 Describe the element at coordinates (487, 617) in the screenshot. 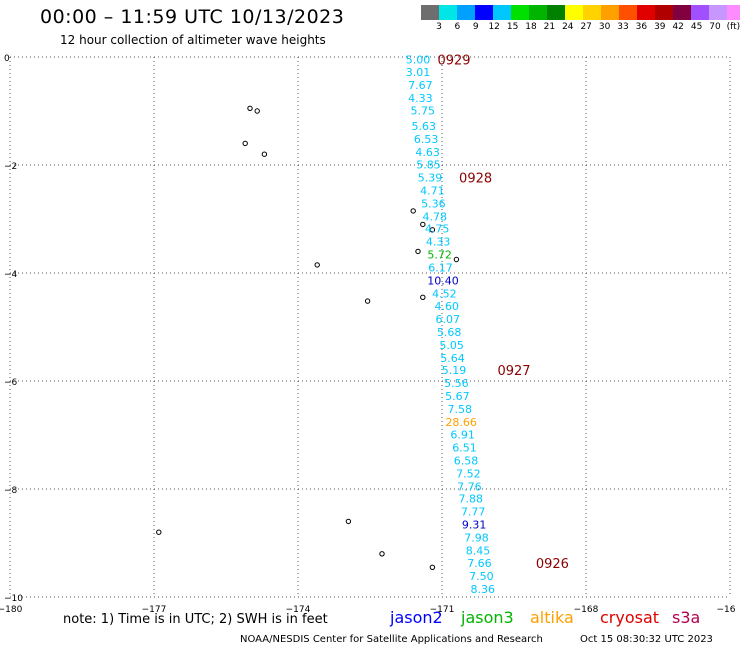

I see `satellite-name: jason3` at that location.